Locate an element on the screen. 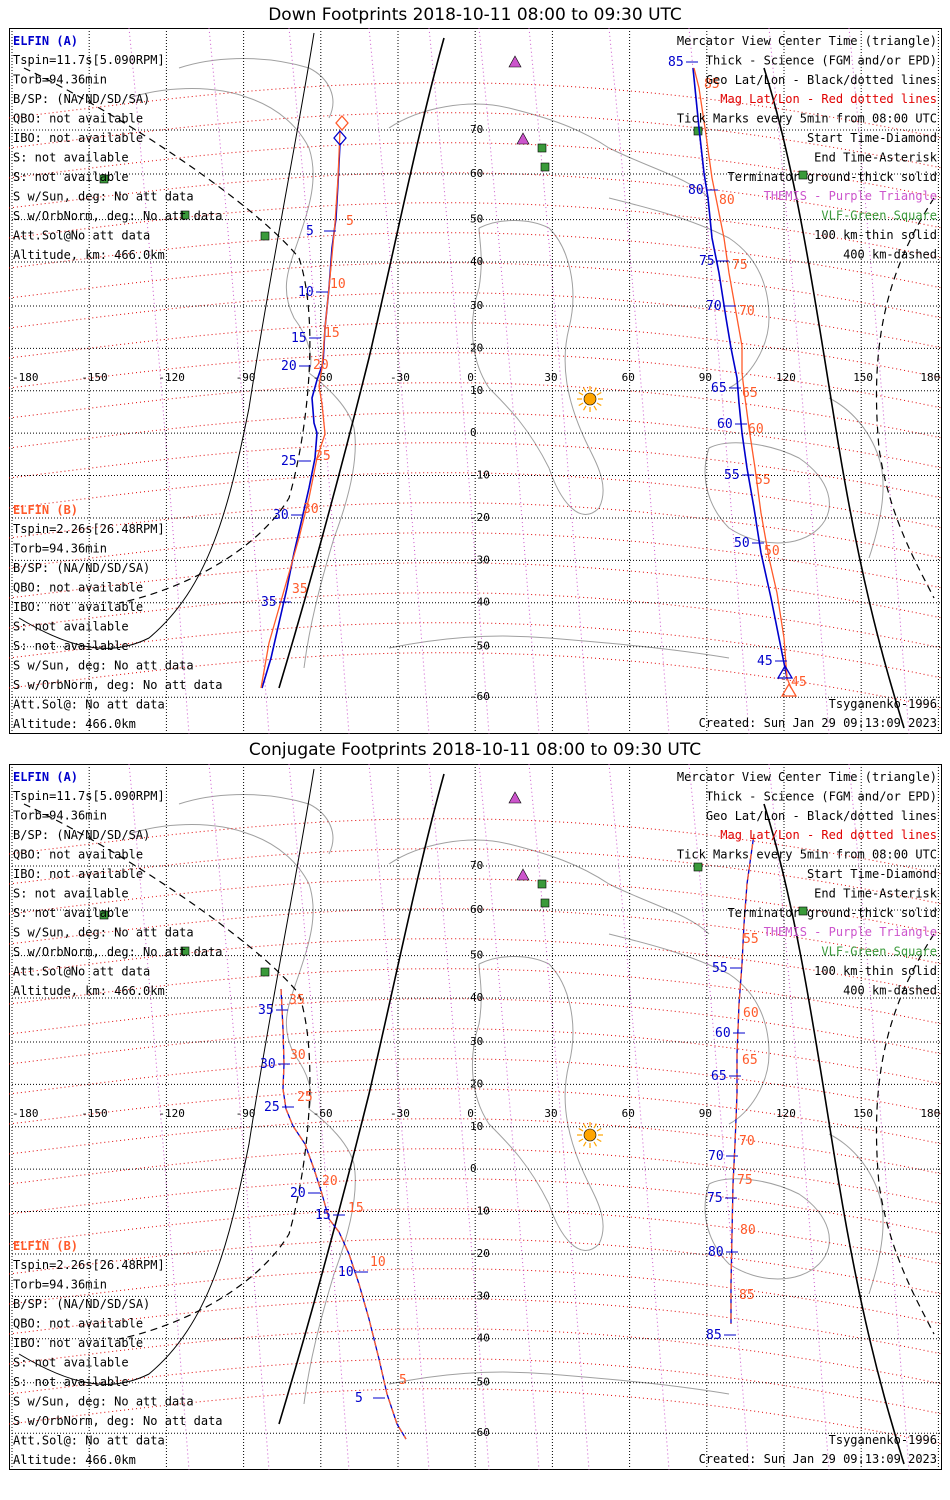 The width and height of the screenshot is (950, 1500). elfin-b-info-line: Torb=94.36min is located at coordinates (60, 1285).